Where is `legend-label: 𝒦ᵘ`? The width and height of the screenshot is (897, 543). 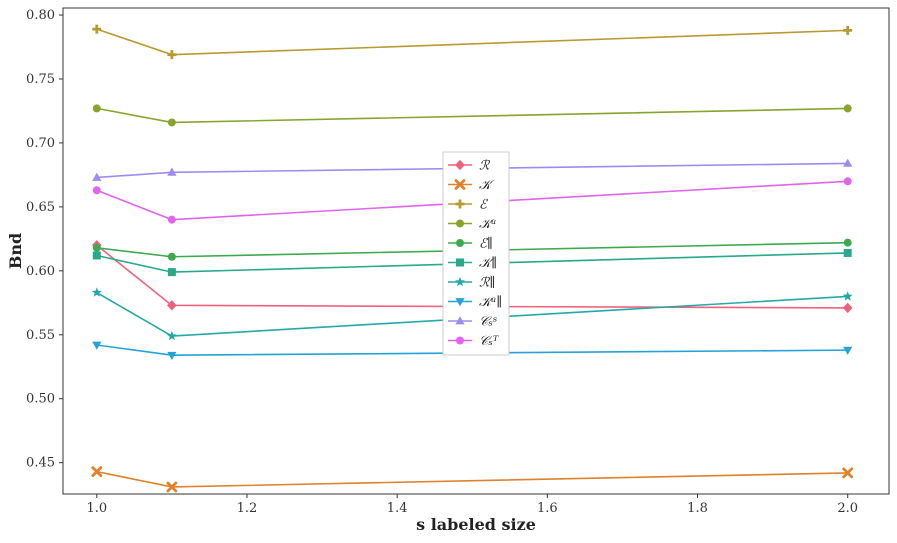 legend-label: 𝒦ᵘ is located at coordinates (487, 224).